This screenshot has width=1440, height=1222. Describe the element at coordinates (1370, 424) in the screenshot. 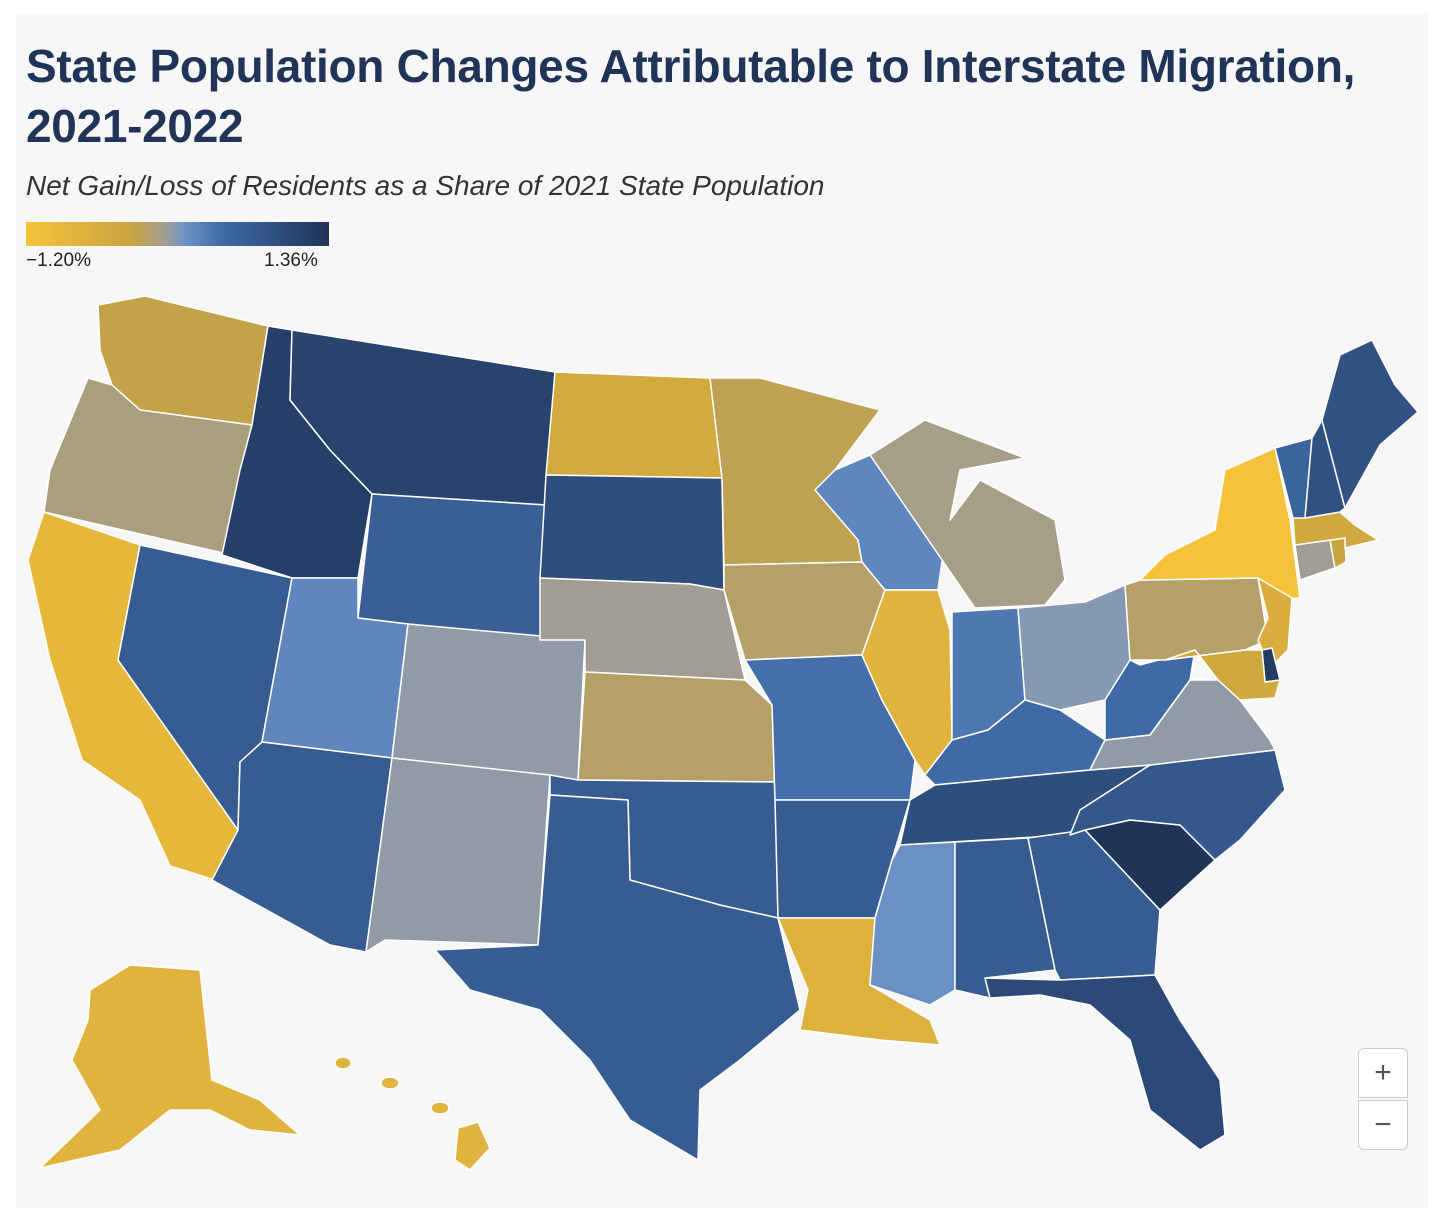

I see `state-ME` at that location.